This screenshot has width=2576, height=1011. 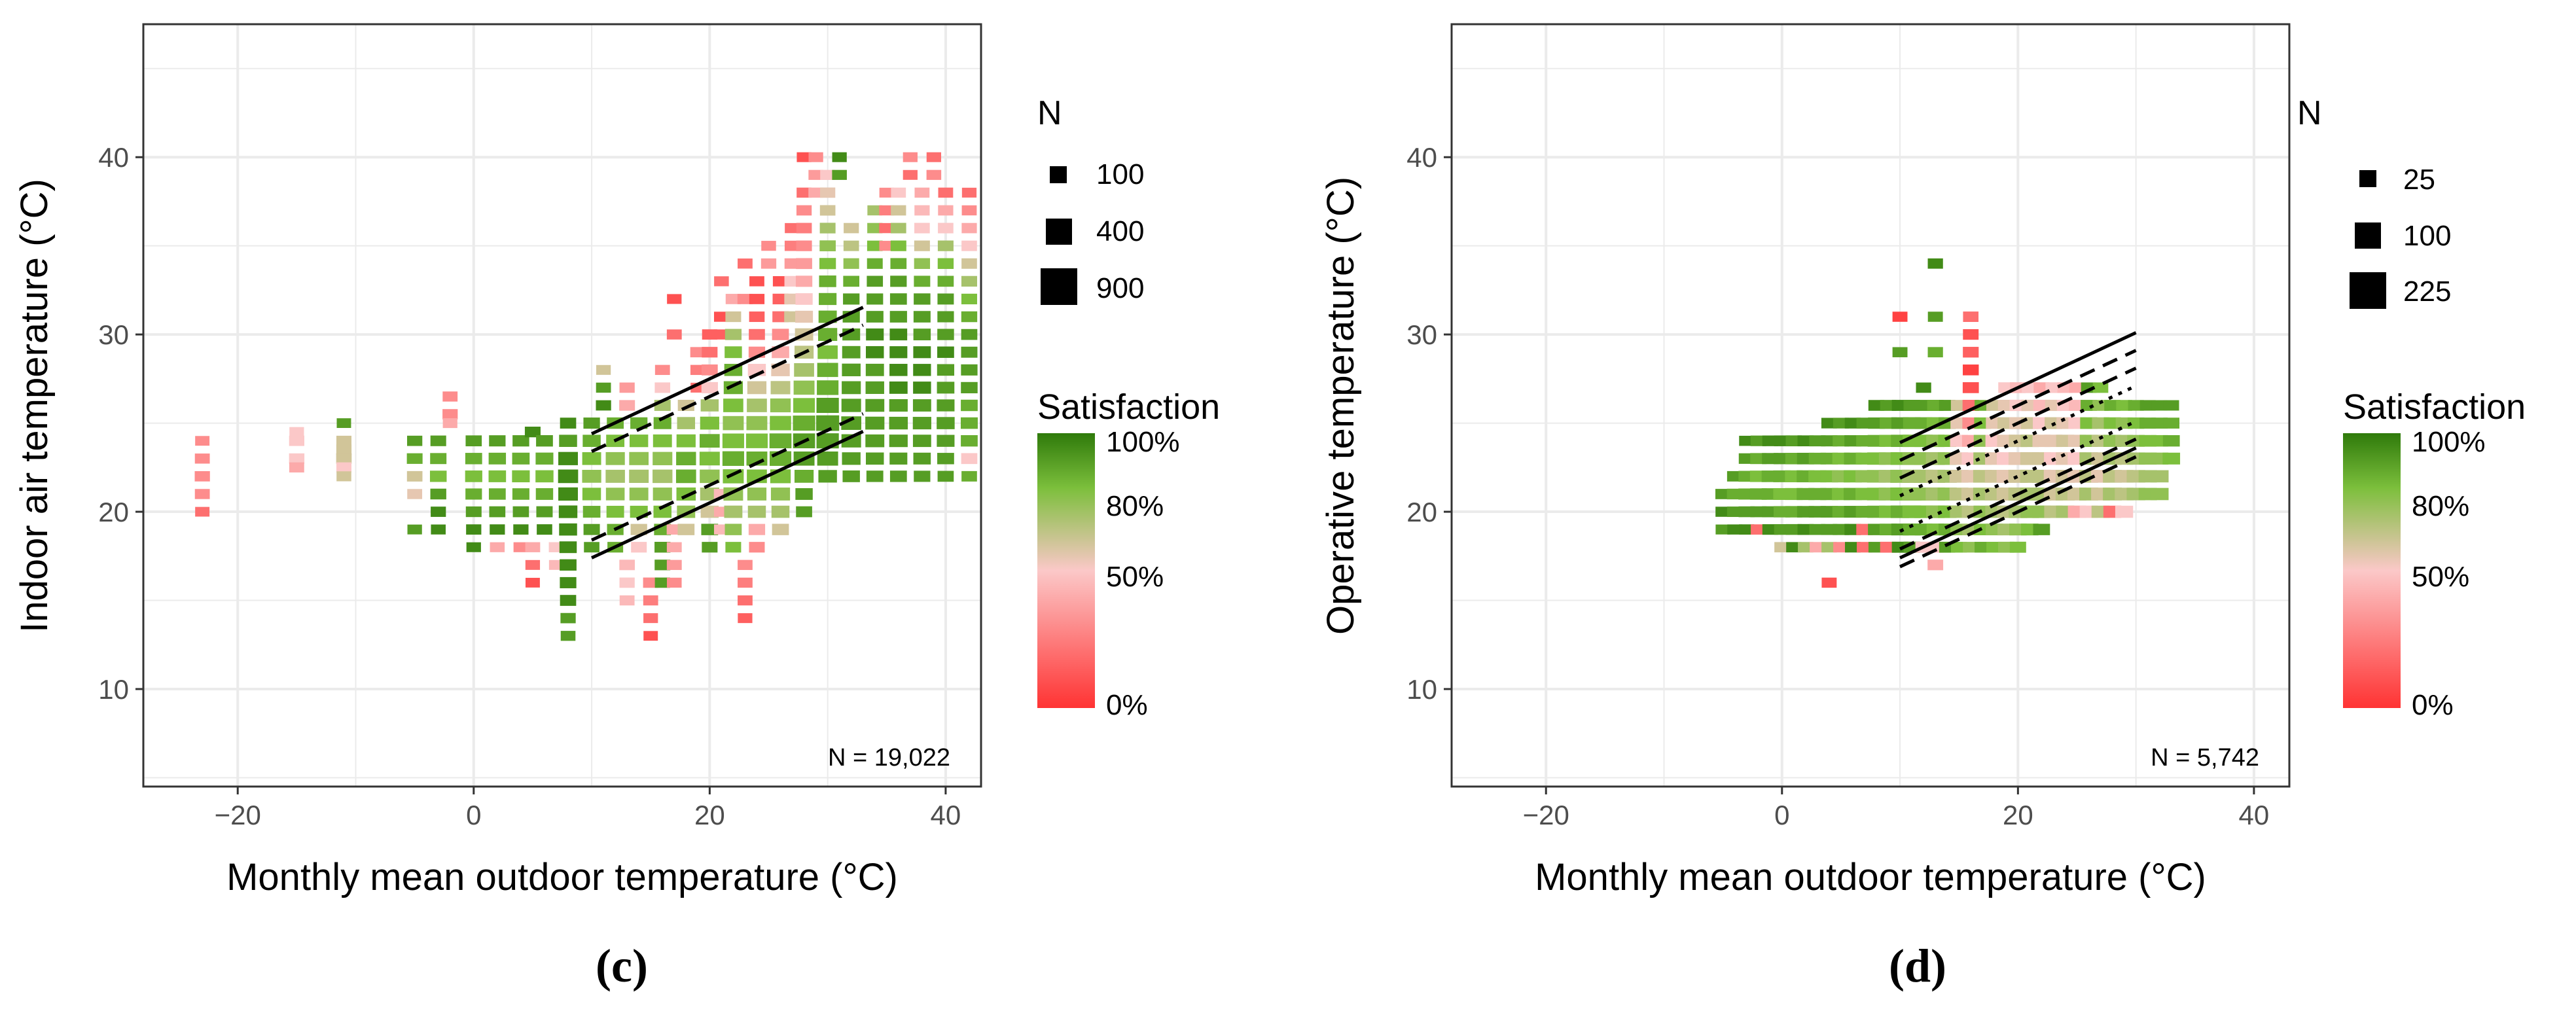 I want to click on x-tick-label: −20, so click(x=1546, y=815).